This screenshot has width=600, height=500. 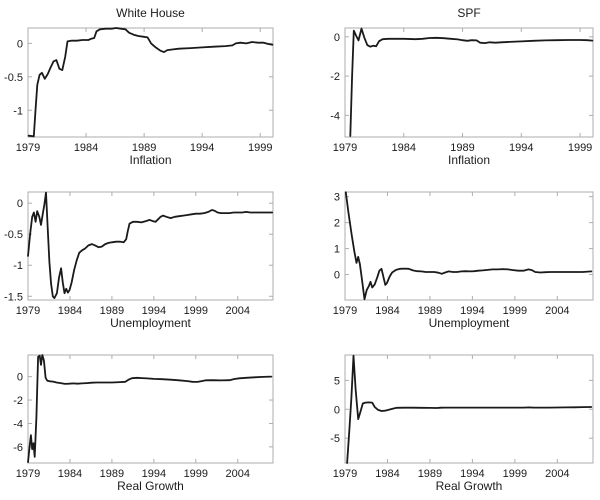 What do you see at coordinates (13, 297) in the screenshot?
I see `y-tick-label: -1.5` at bounding box center [13, 297].